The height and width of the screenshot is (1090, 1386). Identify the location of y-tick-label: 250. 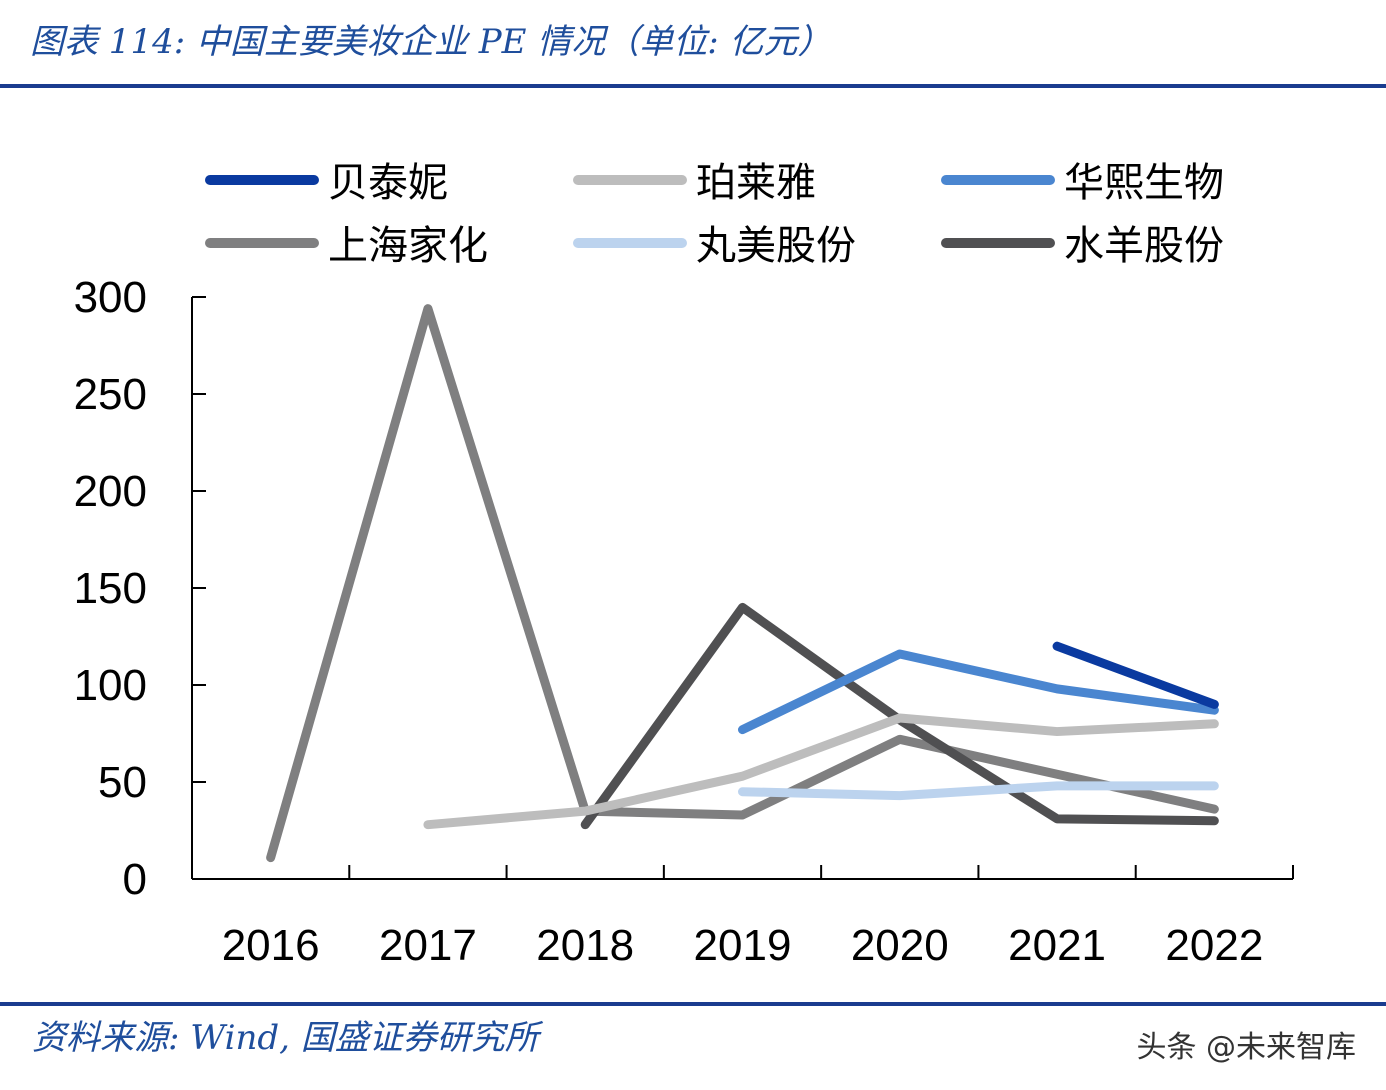
(110, 394).